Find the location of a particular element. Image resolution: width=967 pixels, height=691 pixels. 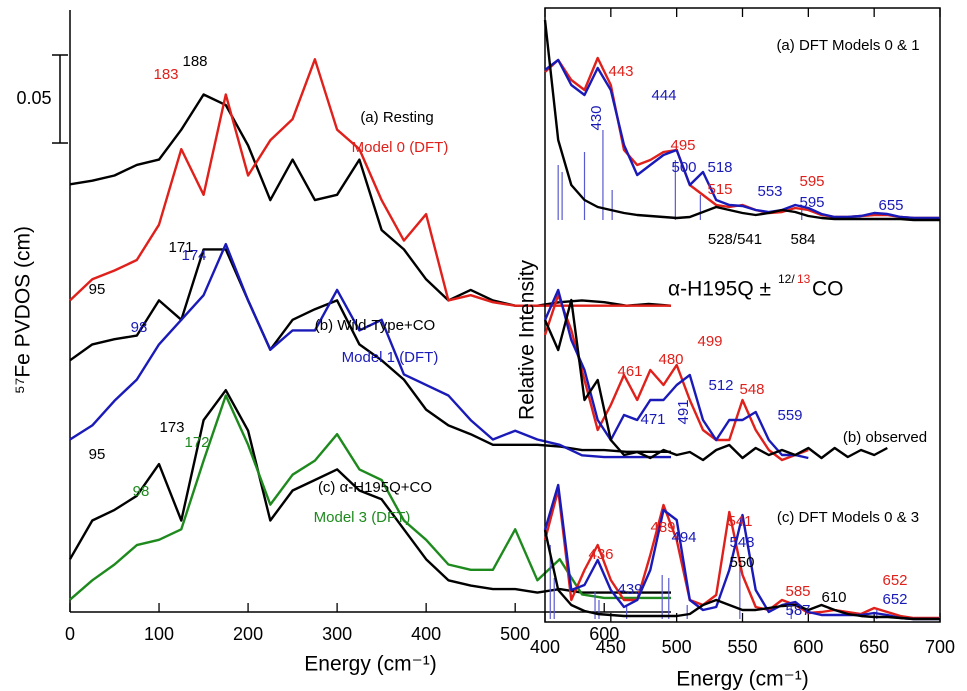

x-tick-label: 100 is located at coordinates (159, 634).